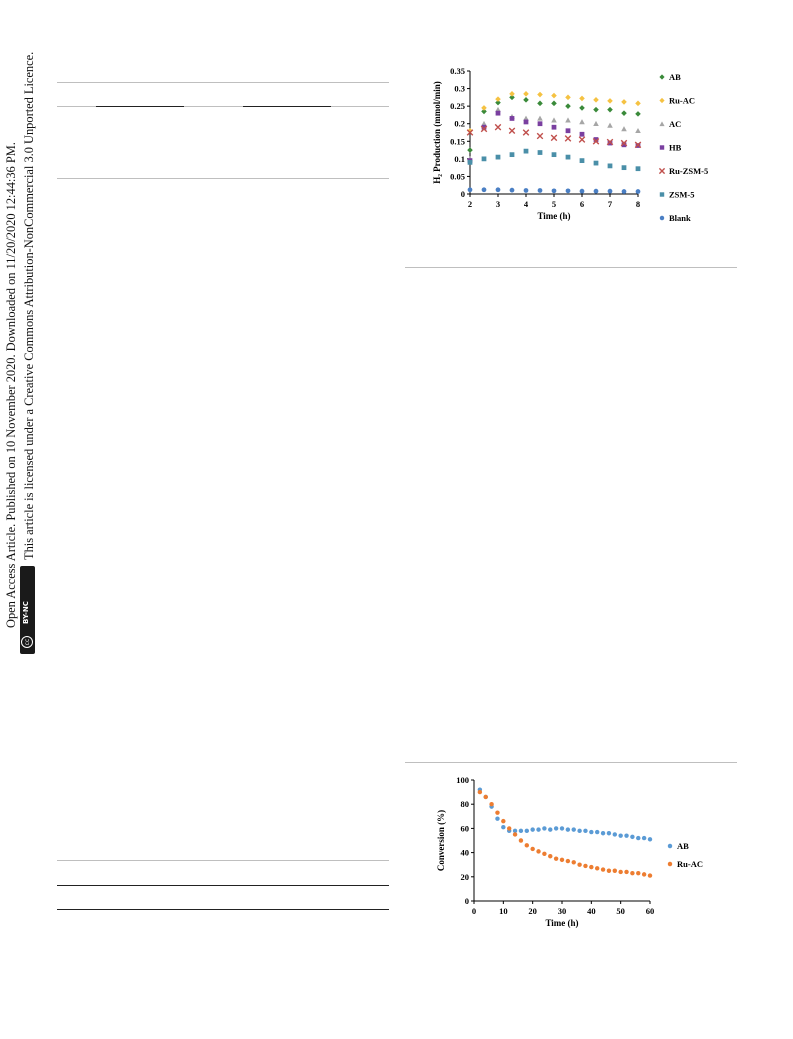 The width and height of the screenshot is (793, 1039). Describe the element at coordinates (465, 877) in the screenshot. I see `y-tick-label: 20` at that location.